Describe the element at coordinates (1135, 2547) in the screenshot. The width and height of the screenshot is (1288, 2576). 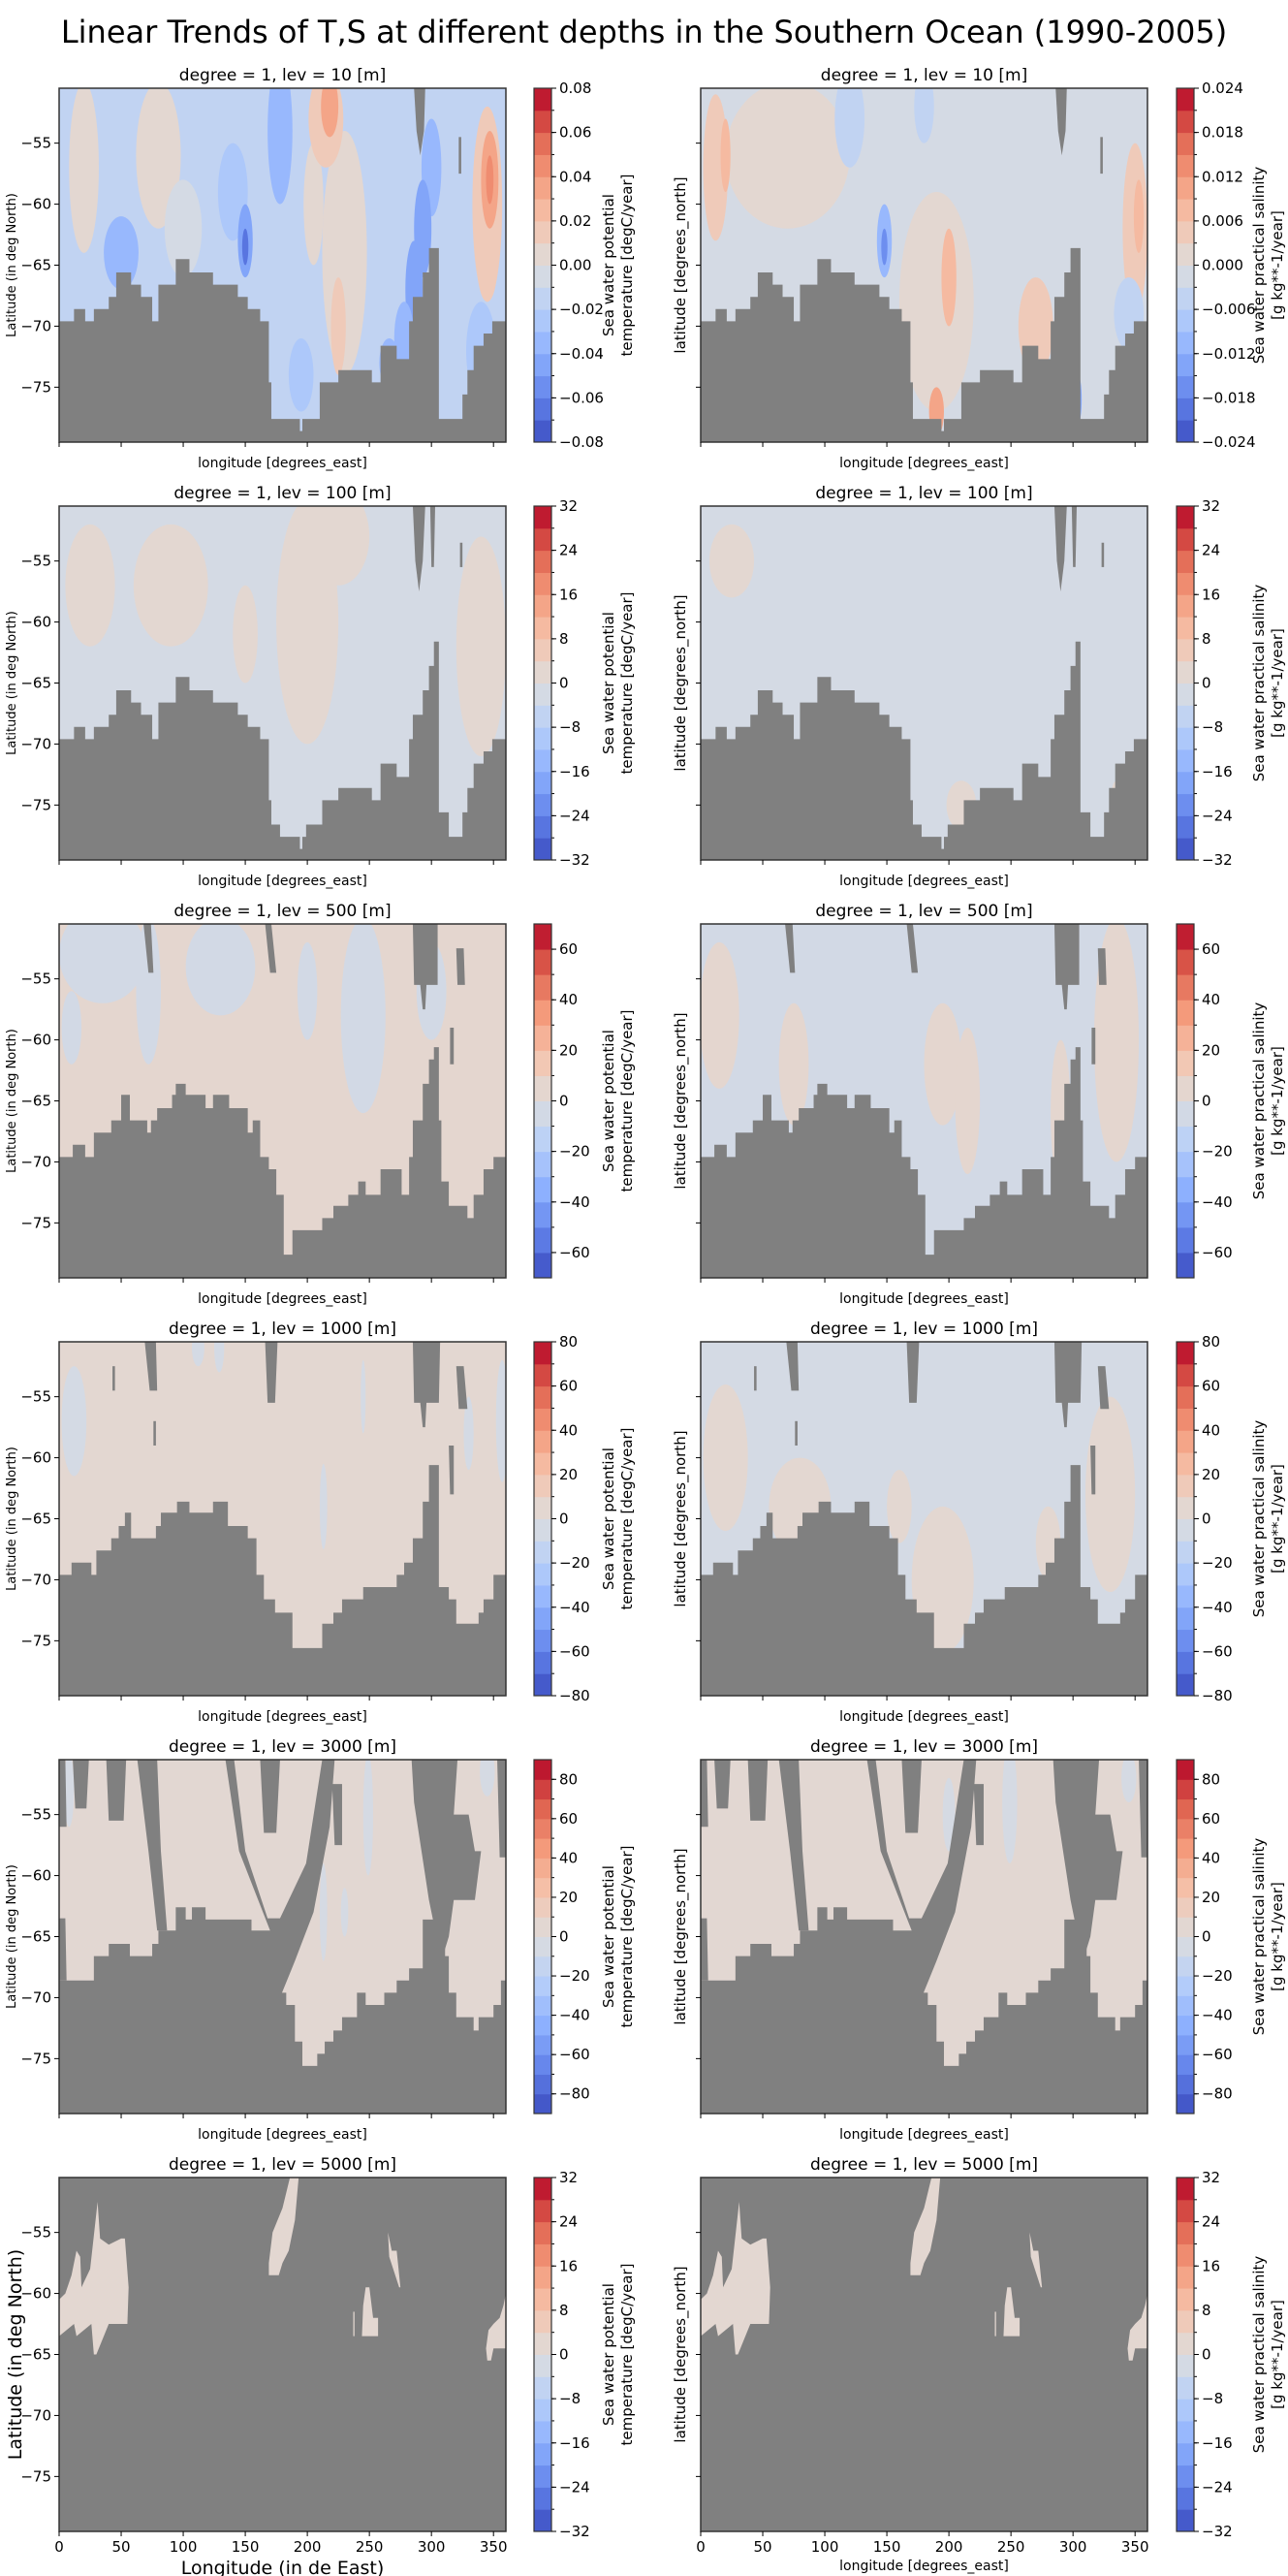
I see `x-tick-label: 350` at that location.